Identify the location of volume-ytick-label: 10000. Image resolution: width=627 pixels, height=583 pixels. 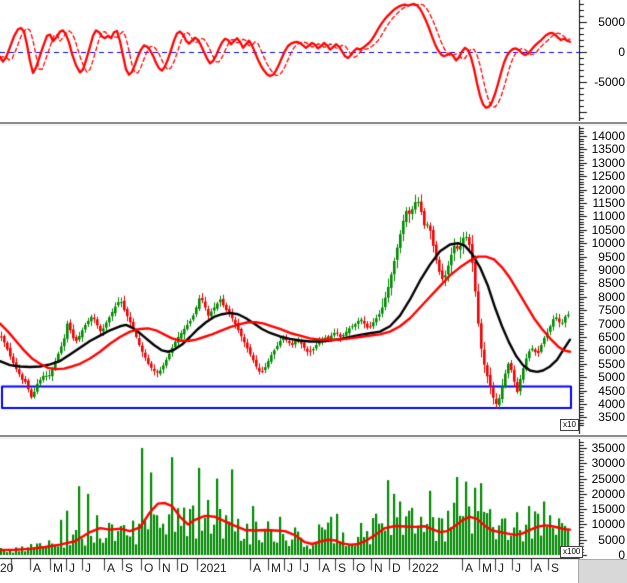
(608, 524).